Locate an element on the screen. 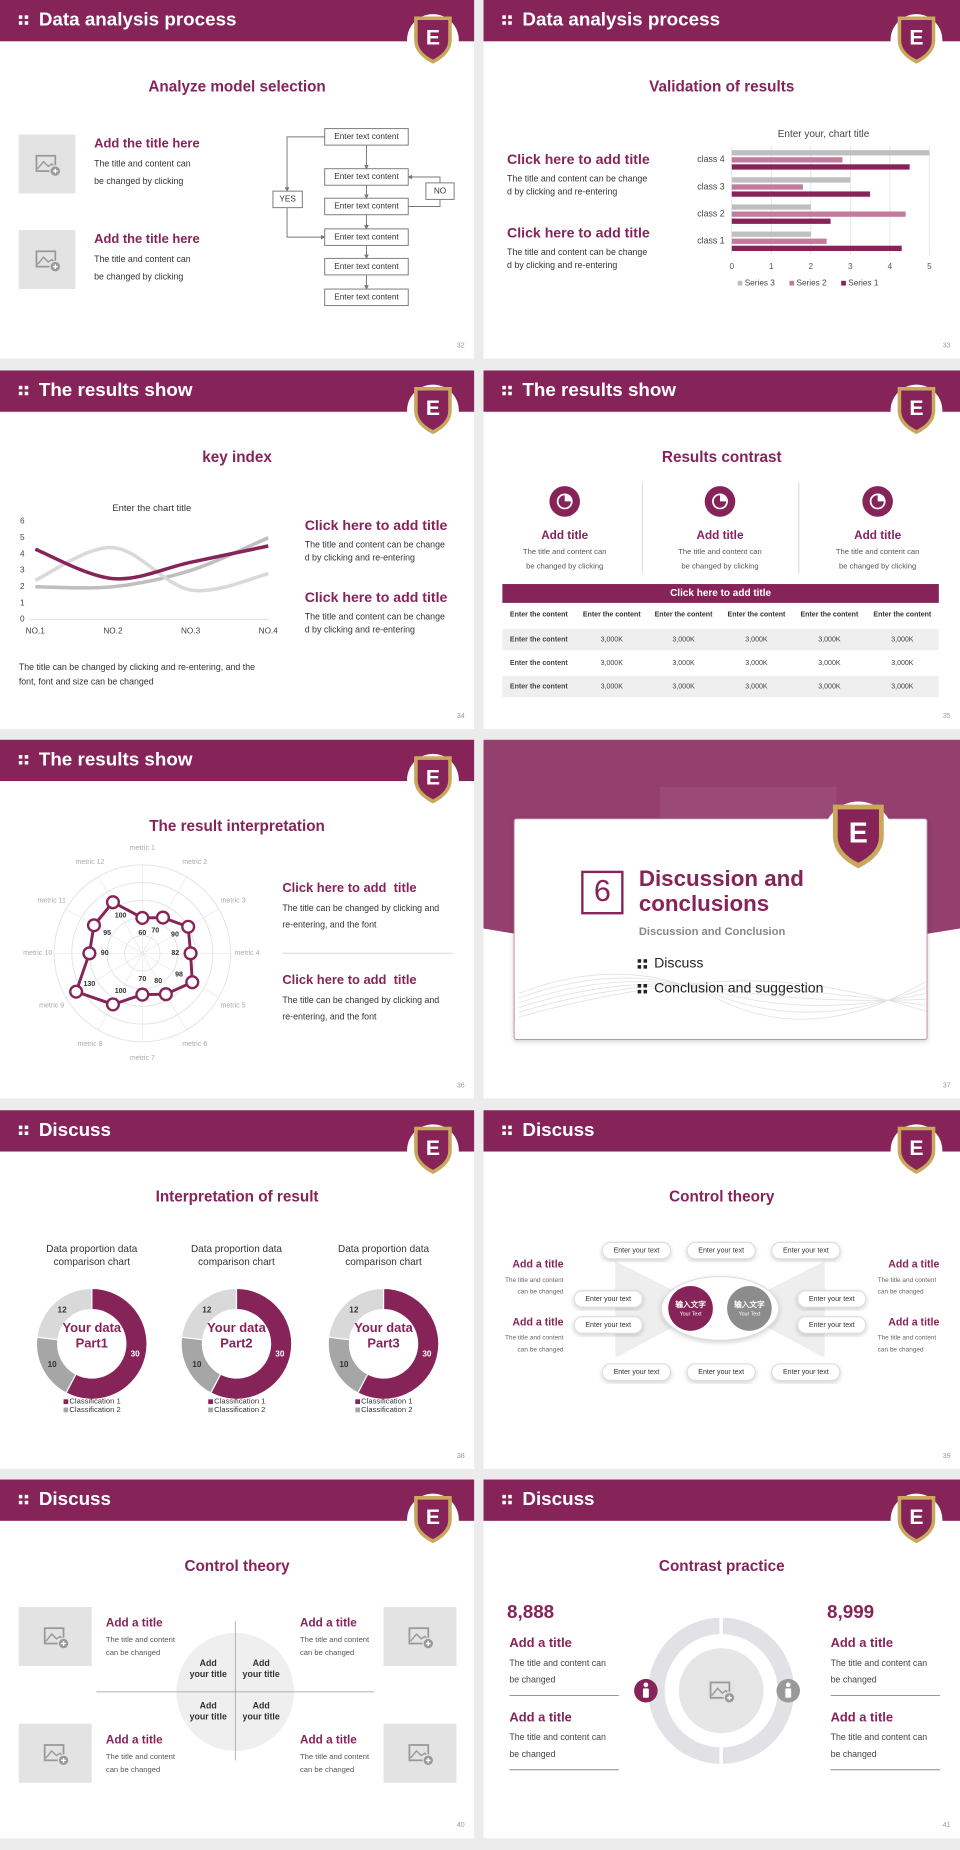 The image size is (960, 1850). side-text: The title and content is located at coordinates (534, 1338).